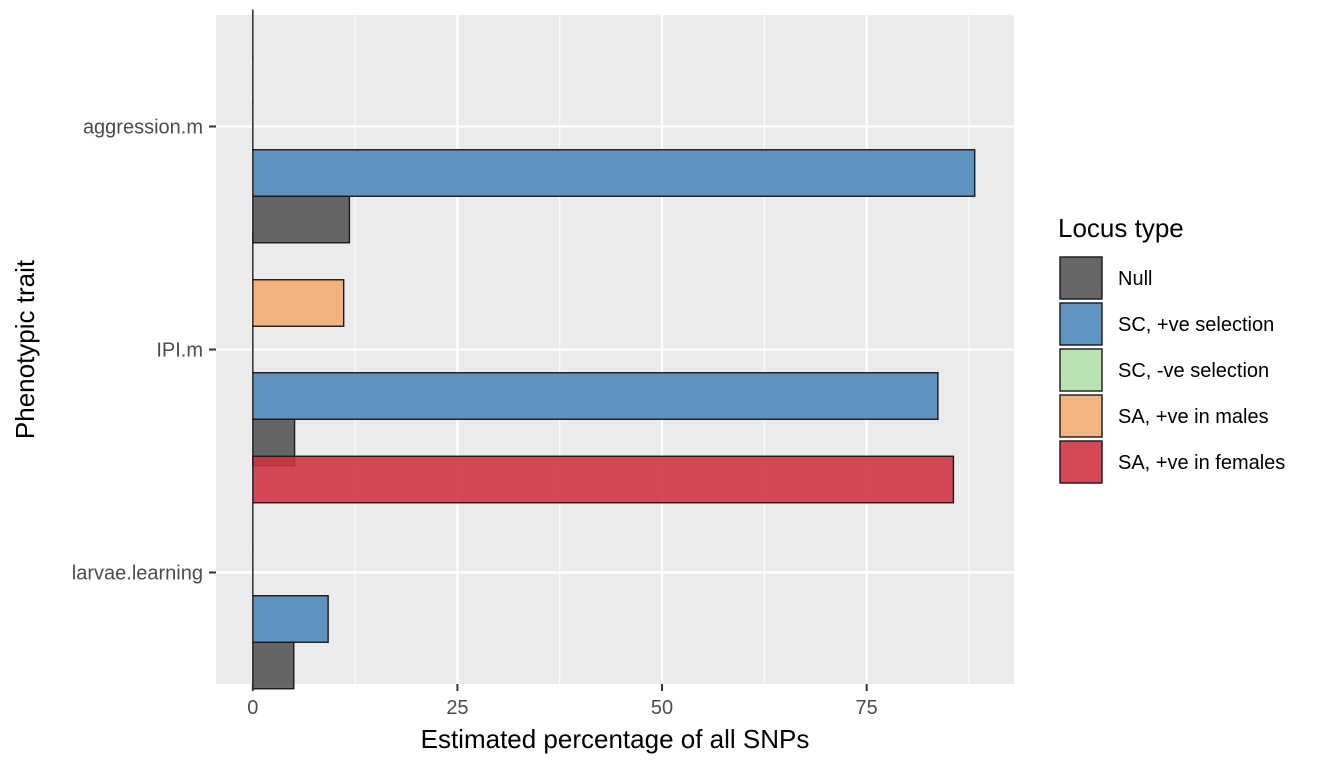 This screenshot has width=1344, height=773. What do you see at coordinates (1201, 463) in the screenshot?
I see `legend-label-sa-ve-in-females: SA, +ve in females` at bounding box center [1201, 463].